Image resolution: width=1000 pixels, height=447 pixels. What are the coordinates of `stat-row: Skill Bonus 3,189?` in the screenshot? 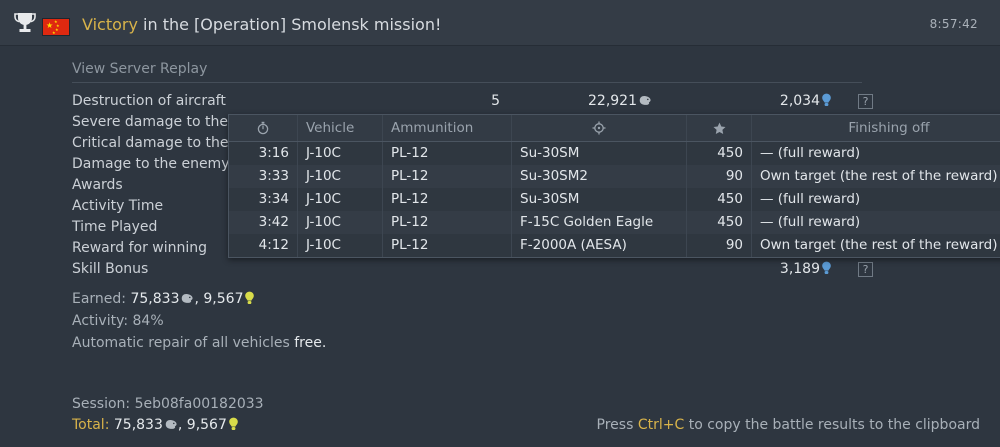 It's located at (472, 271).